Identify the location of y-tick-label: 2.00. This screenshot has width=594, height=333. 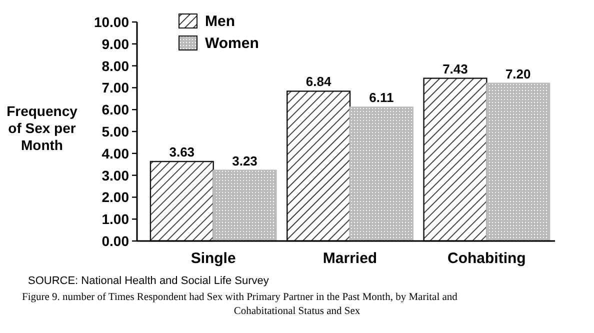
(116, 197).